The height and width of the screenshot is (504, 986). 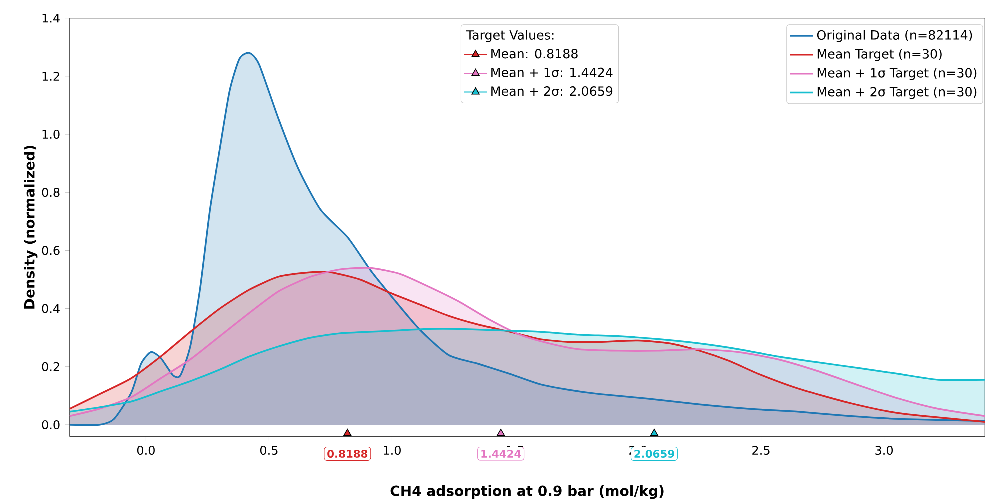 I want to click on x-tick-label: 0.0, so click(x=146, y=451).